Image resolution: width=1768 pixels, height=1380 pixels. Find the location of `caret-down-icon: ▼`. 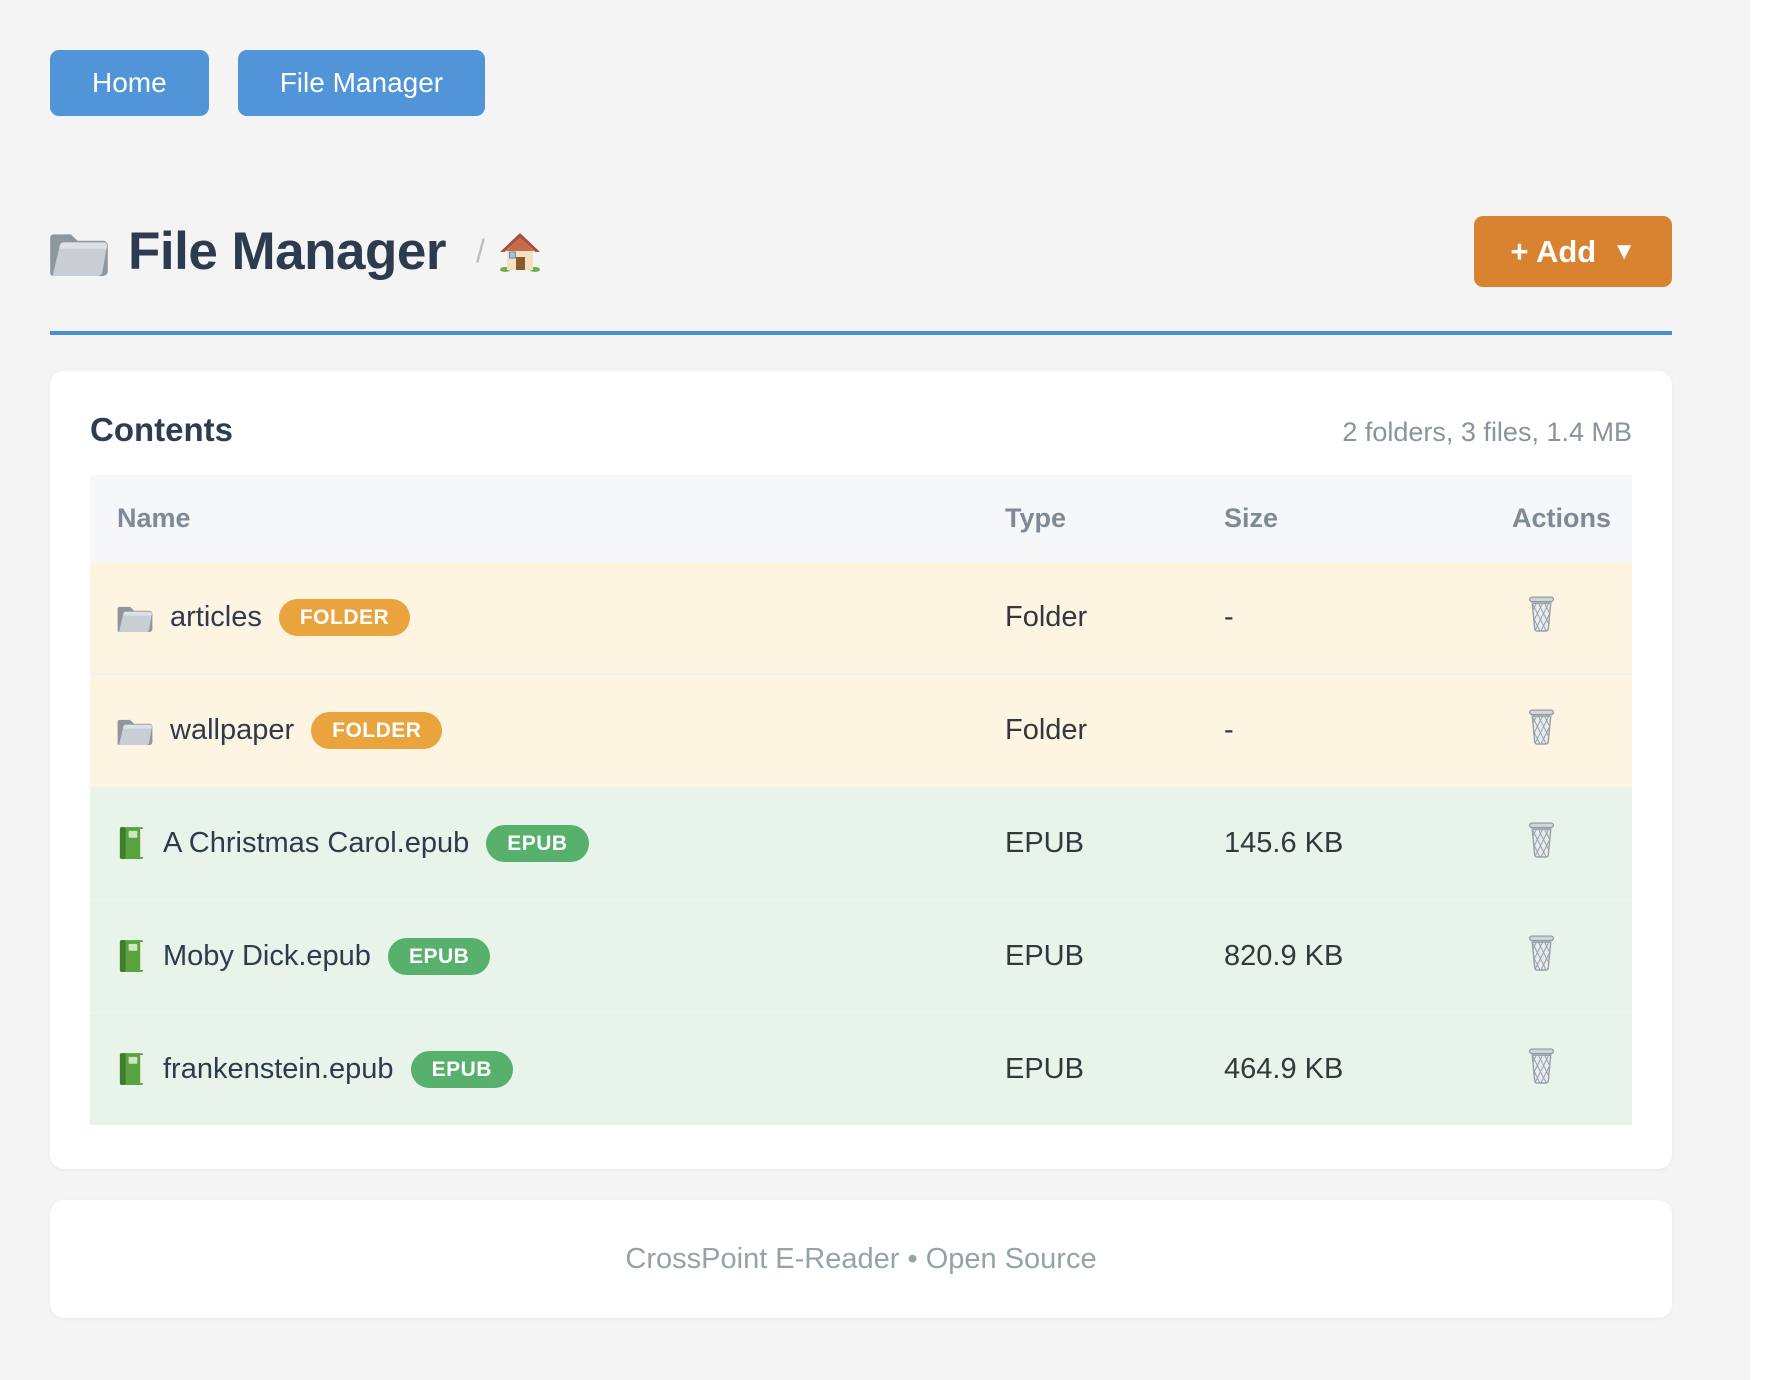

caret-down-icon: ▼ is located at coordinates (1624, 251).